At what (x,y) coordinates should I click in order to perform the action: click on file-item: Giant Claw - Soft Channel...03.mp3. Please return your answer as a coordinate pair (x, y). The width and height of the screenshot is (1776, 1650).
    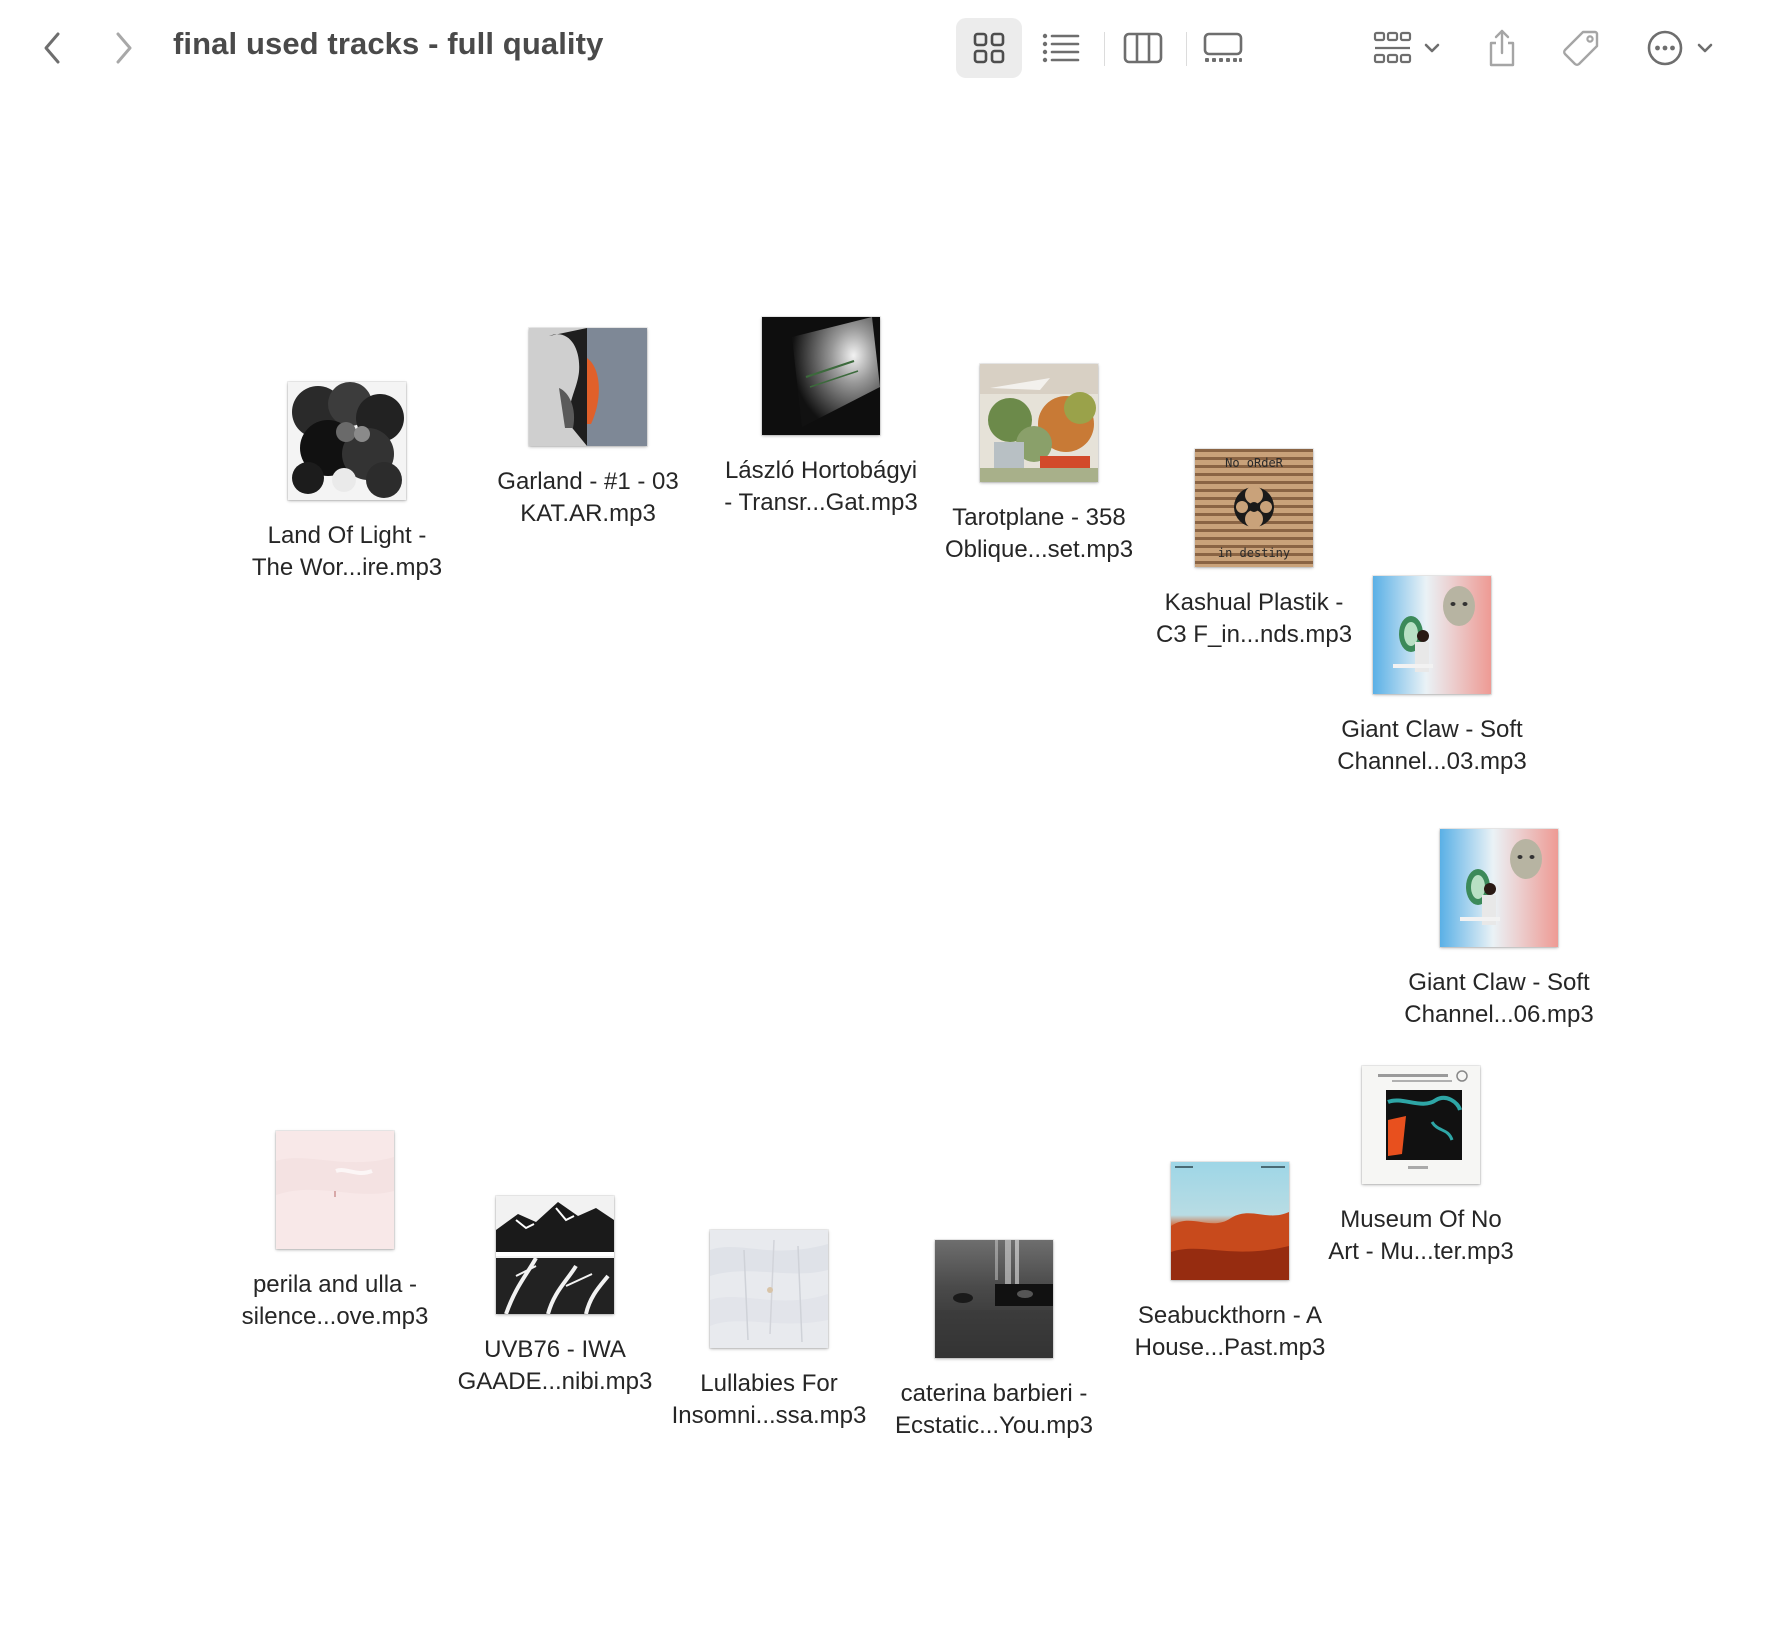
    Looking at the image, I should click on (1432, 677).